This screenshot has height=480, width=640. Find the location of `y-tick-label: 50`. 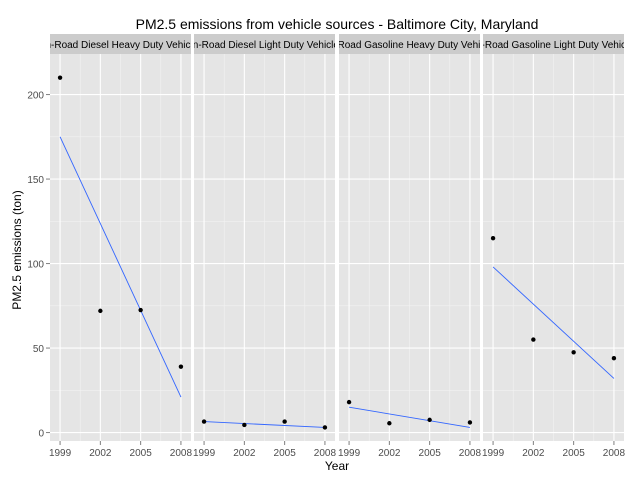

y-tick-label: 50 is located at coordinates (39, 349).